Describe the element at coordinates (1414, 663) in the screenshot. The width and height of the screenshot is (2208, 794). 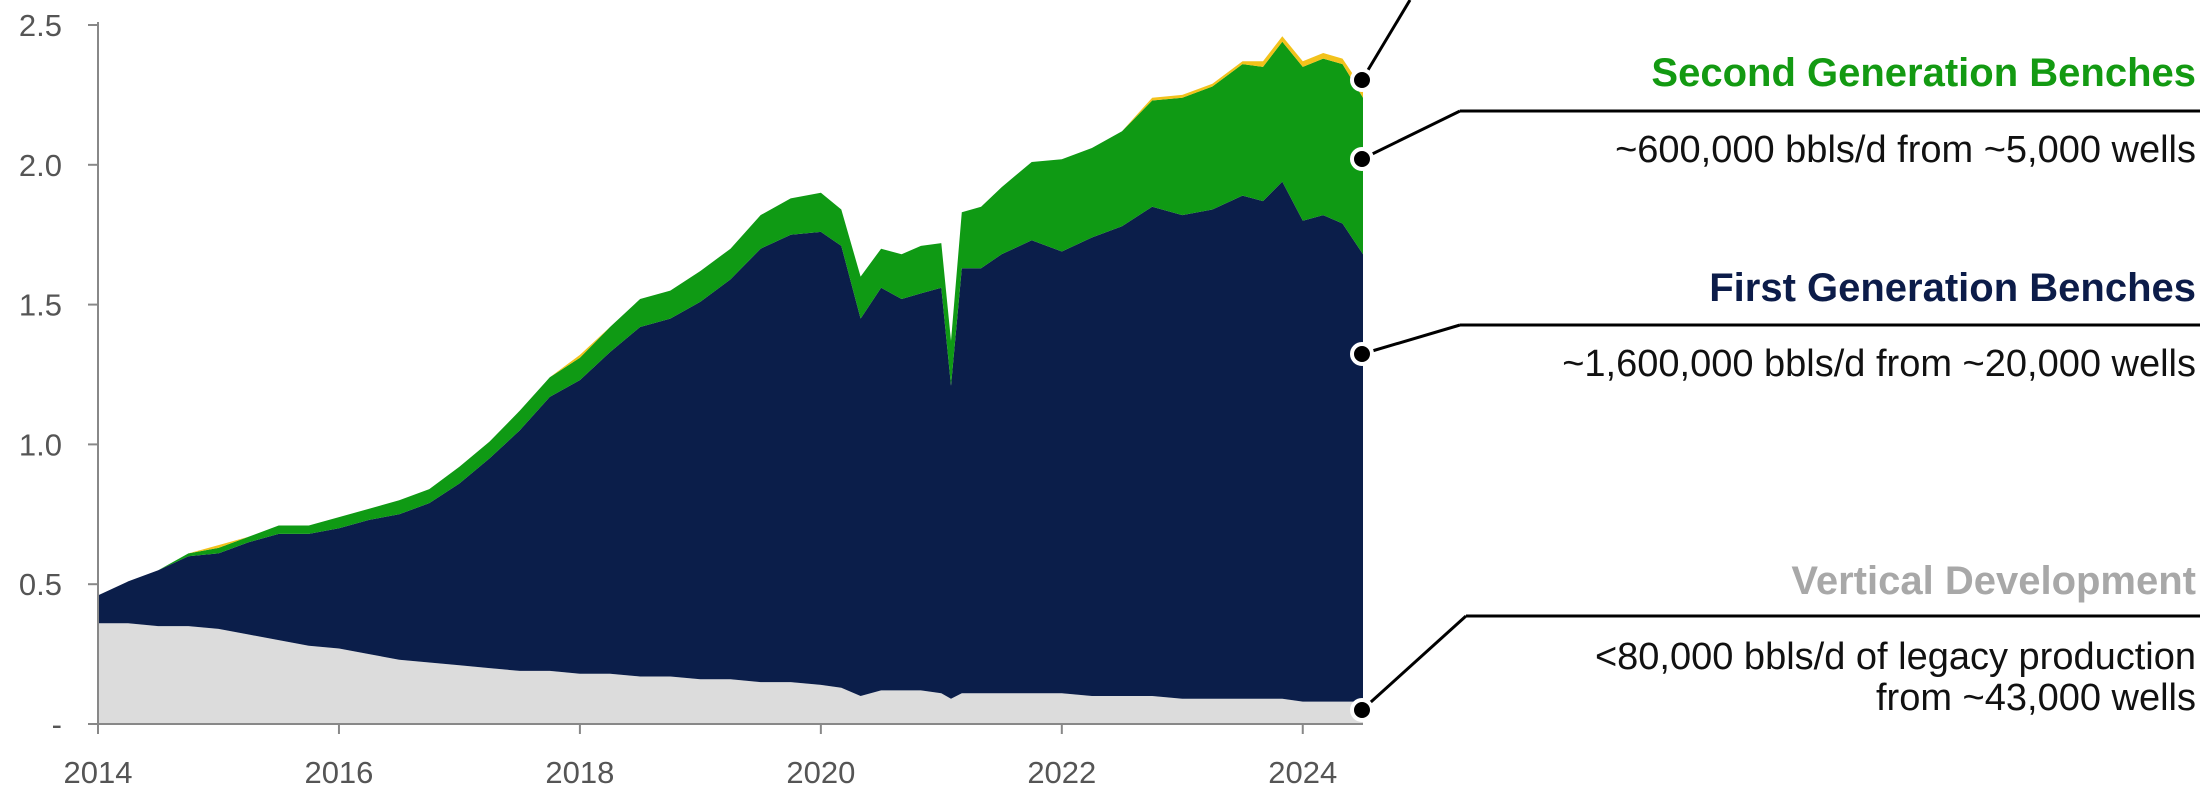
I see `annotation-vertical-leader` at that location.